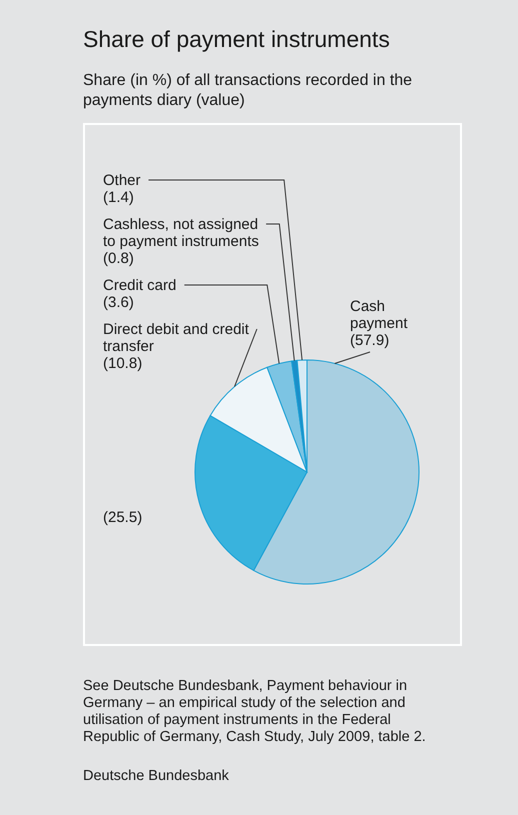 The width and height of the screenshot is (518, 815). What do you see at coordinates (139, 285) in the screenshot?
I see `slice-label: Credit card` at bounding box center [139, 285].